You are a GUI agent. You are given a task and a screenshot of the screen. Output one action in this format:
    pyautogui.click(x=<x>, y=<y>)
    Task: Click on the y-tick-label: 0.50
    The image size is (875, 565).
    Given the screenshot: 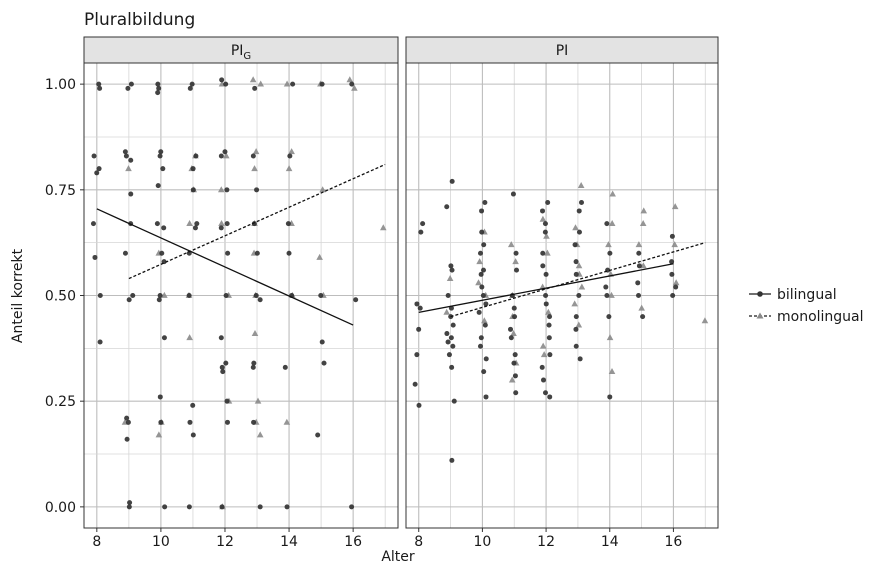 What is the action you would take?
    pyautogui.click(x=60, y=297)
    